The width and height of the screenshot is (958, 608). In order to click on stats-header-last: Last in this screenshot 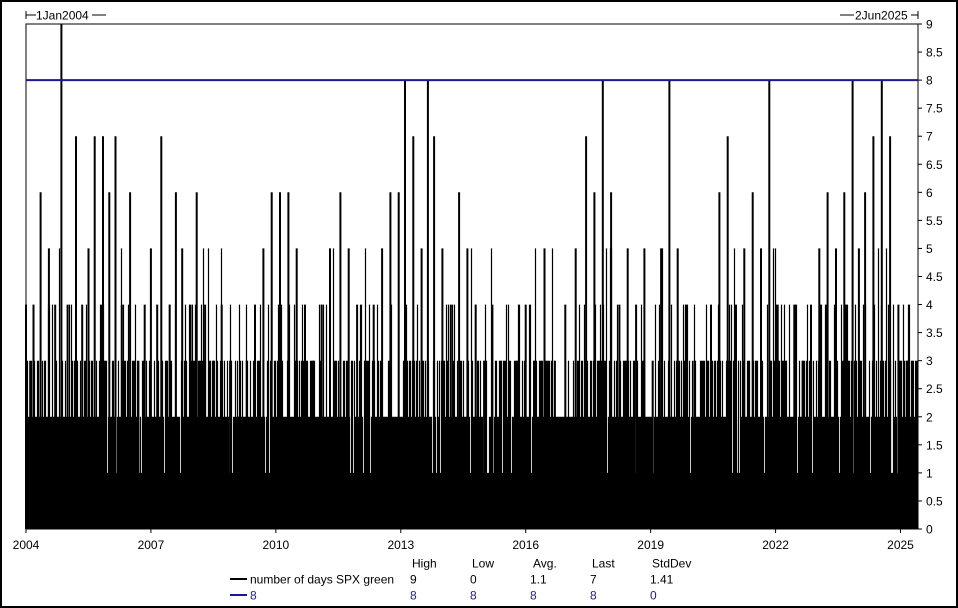, I will do `click(603, 564)`.